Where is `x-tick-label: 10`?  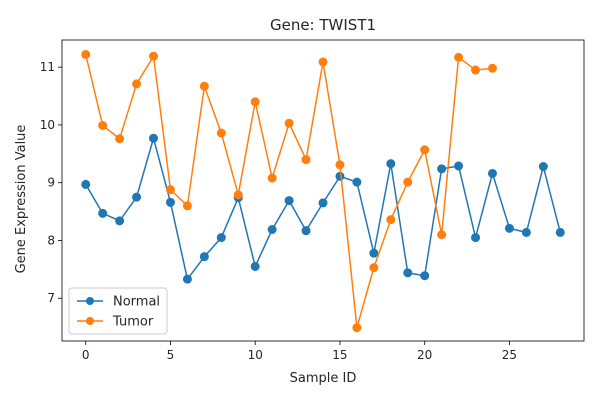
x-tick-label: 10 is located at coordinates (255, 355).